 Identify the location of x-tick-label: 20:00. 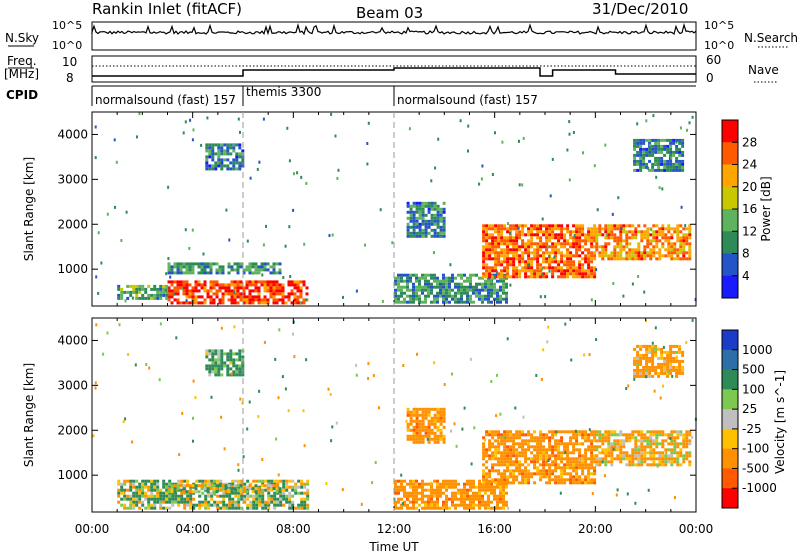
(595, 529).